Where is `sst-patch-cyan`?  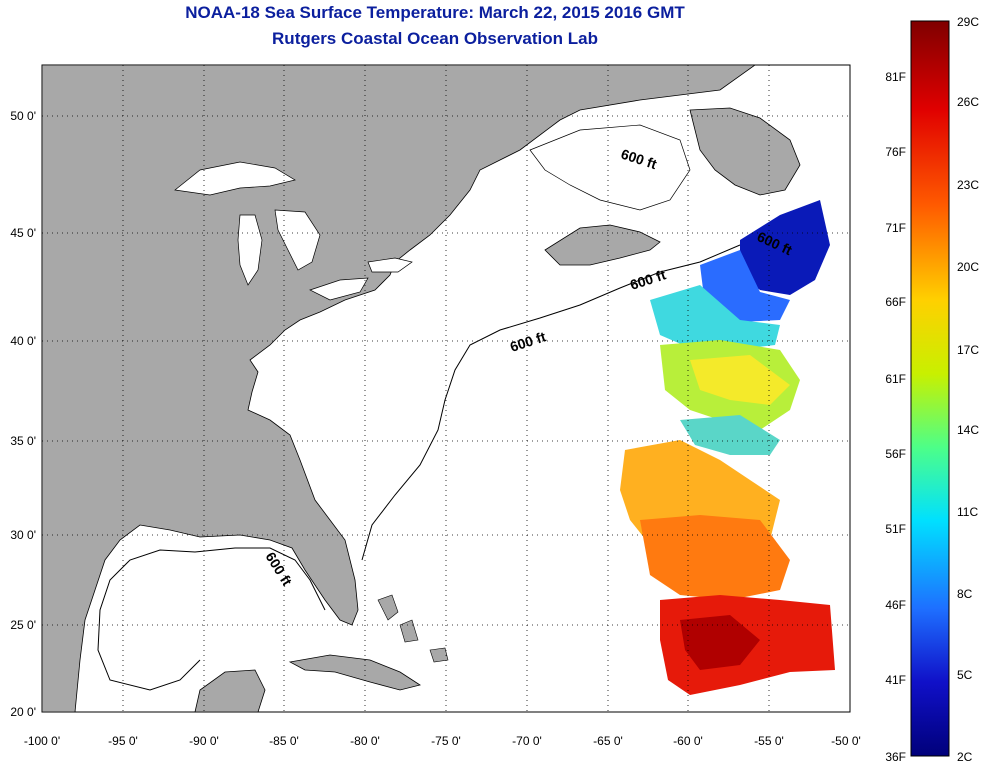
sst-patch-cyan is located at coordinates (715, 317).